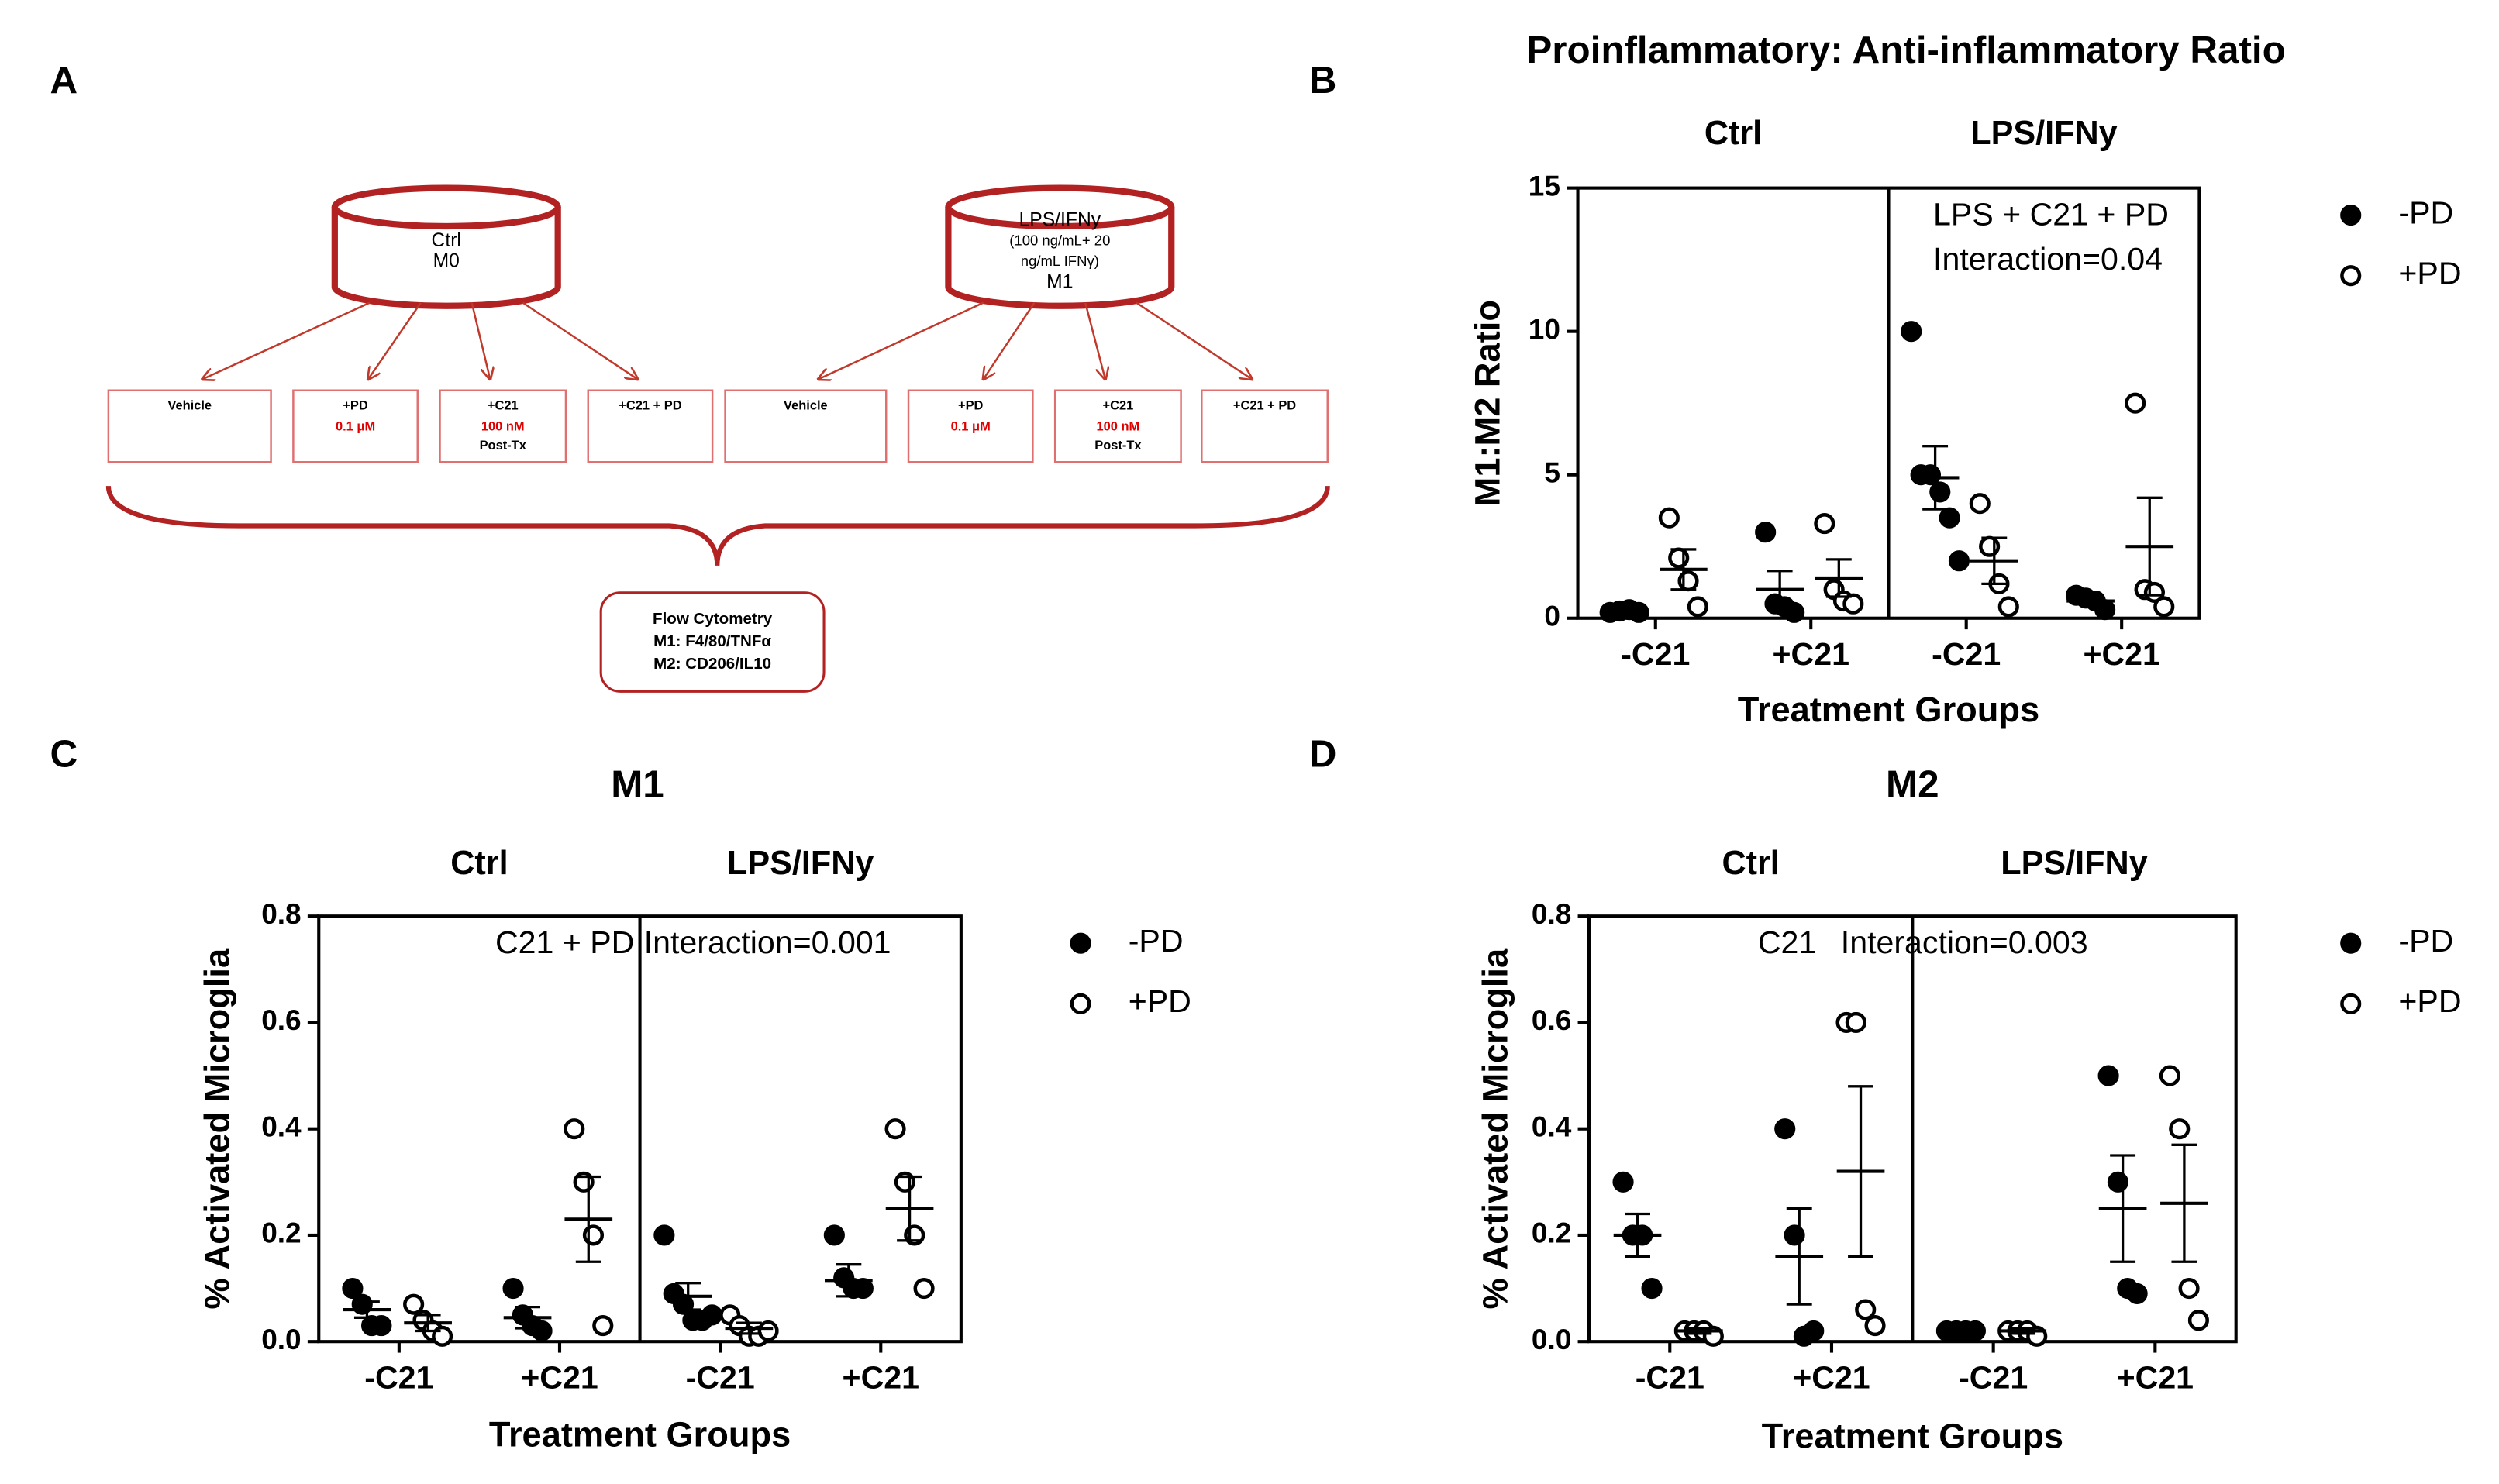  Describe the element at coordinates (64, 754) in the screenshot. I see `panel-label: C` at that location.